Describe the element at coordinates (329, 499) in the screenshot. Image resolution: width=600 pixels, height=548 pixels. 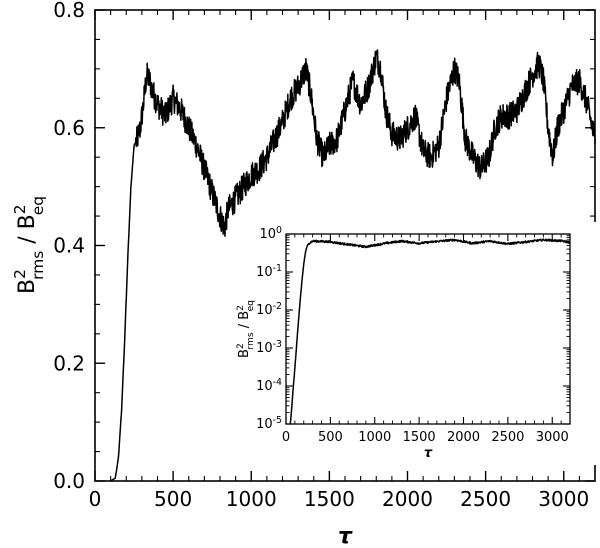
I see `main-x-tick-label: 1500` at that location.